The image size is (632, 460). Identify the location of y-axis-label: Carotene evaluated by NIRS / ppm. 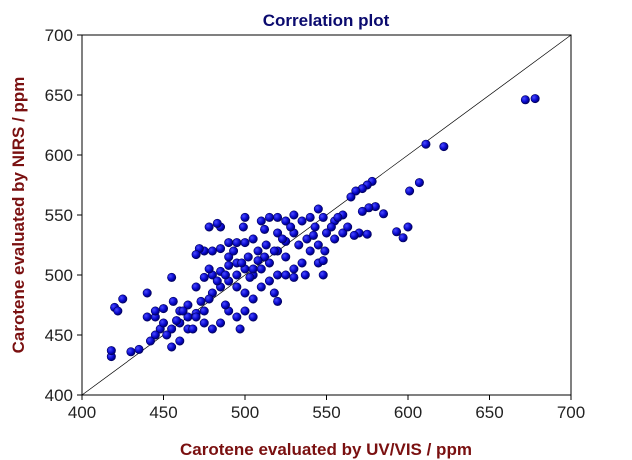
(18, 215).